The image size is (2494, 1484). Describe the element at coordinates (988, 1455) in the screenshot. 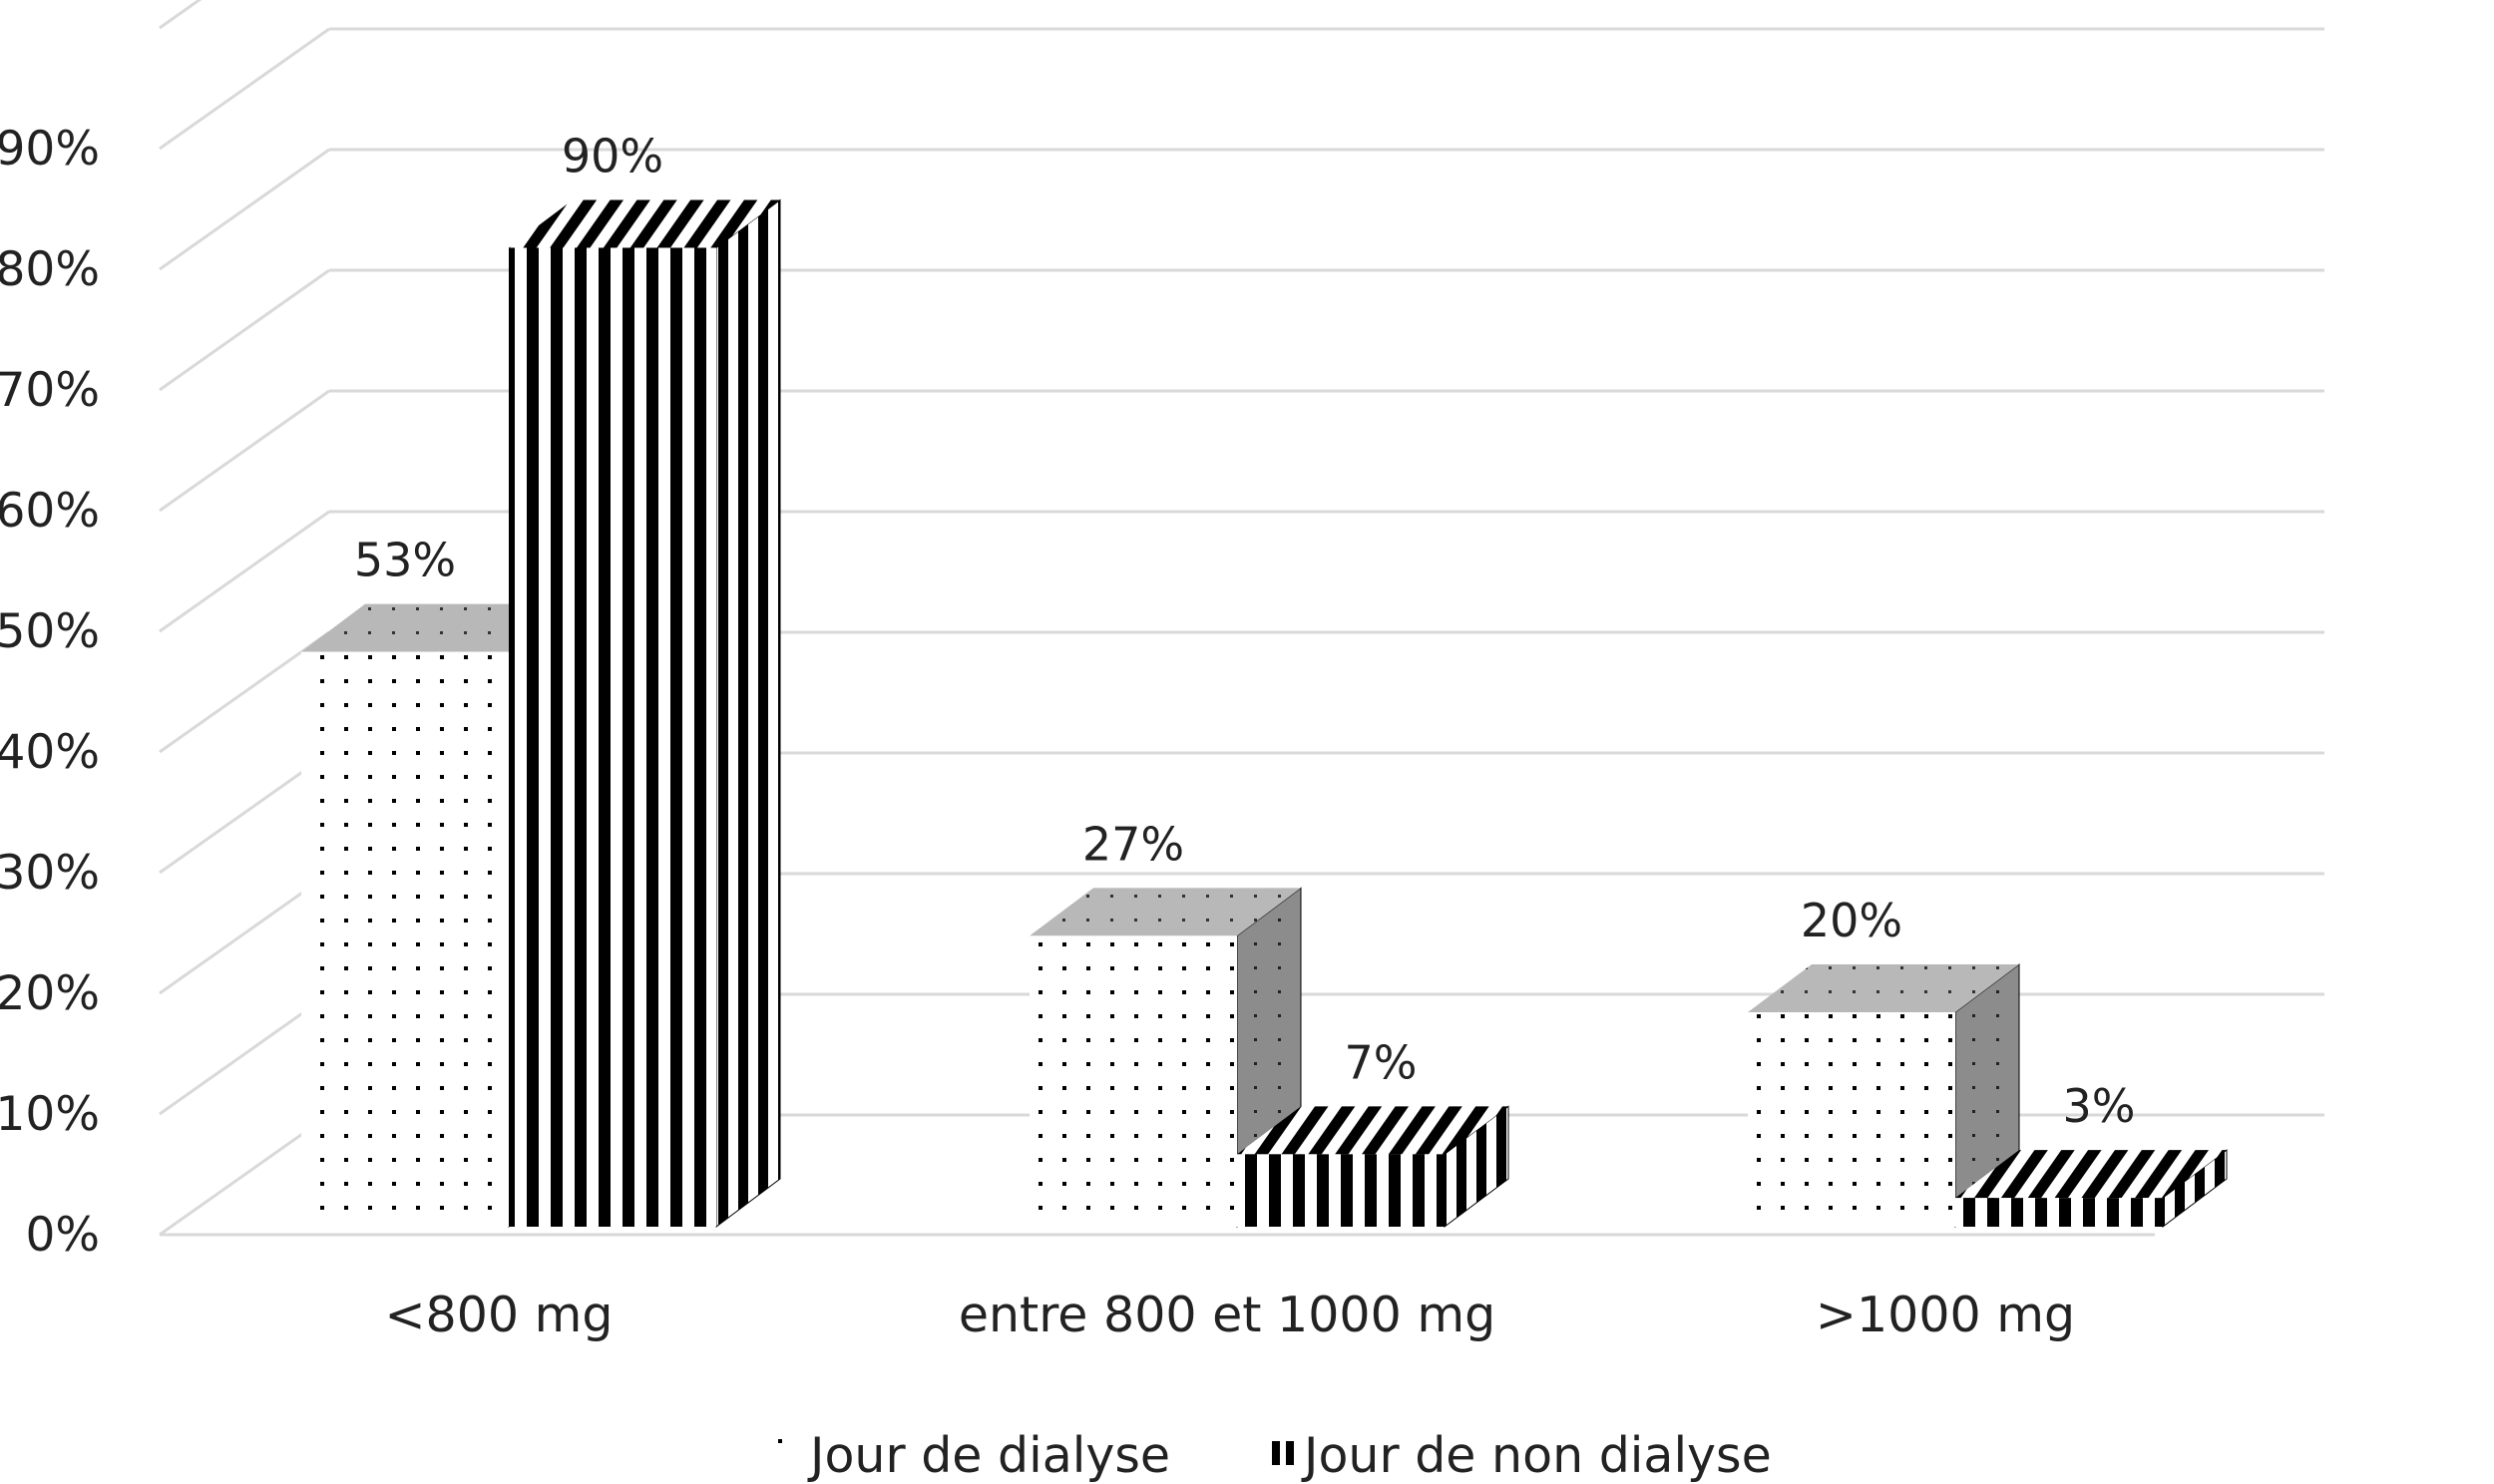

I see `legend-label: Jour de dialyse` at that location.